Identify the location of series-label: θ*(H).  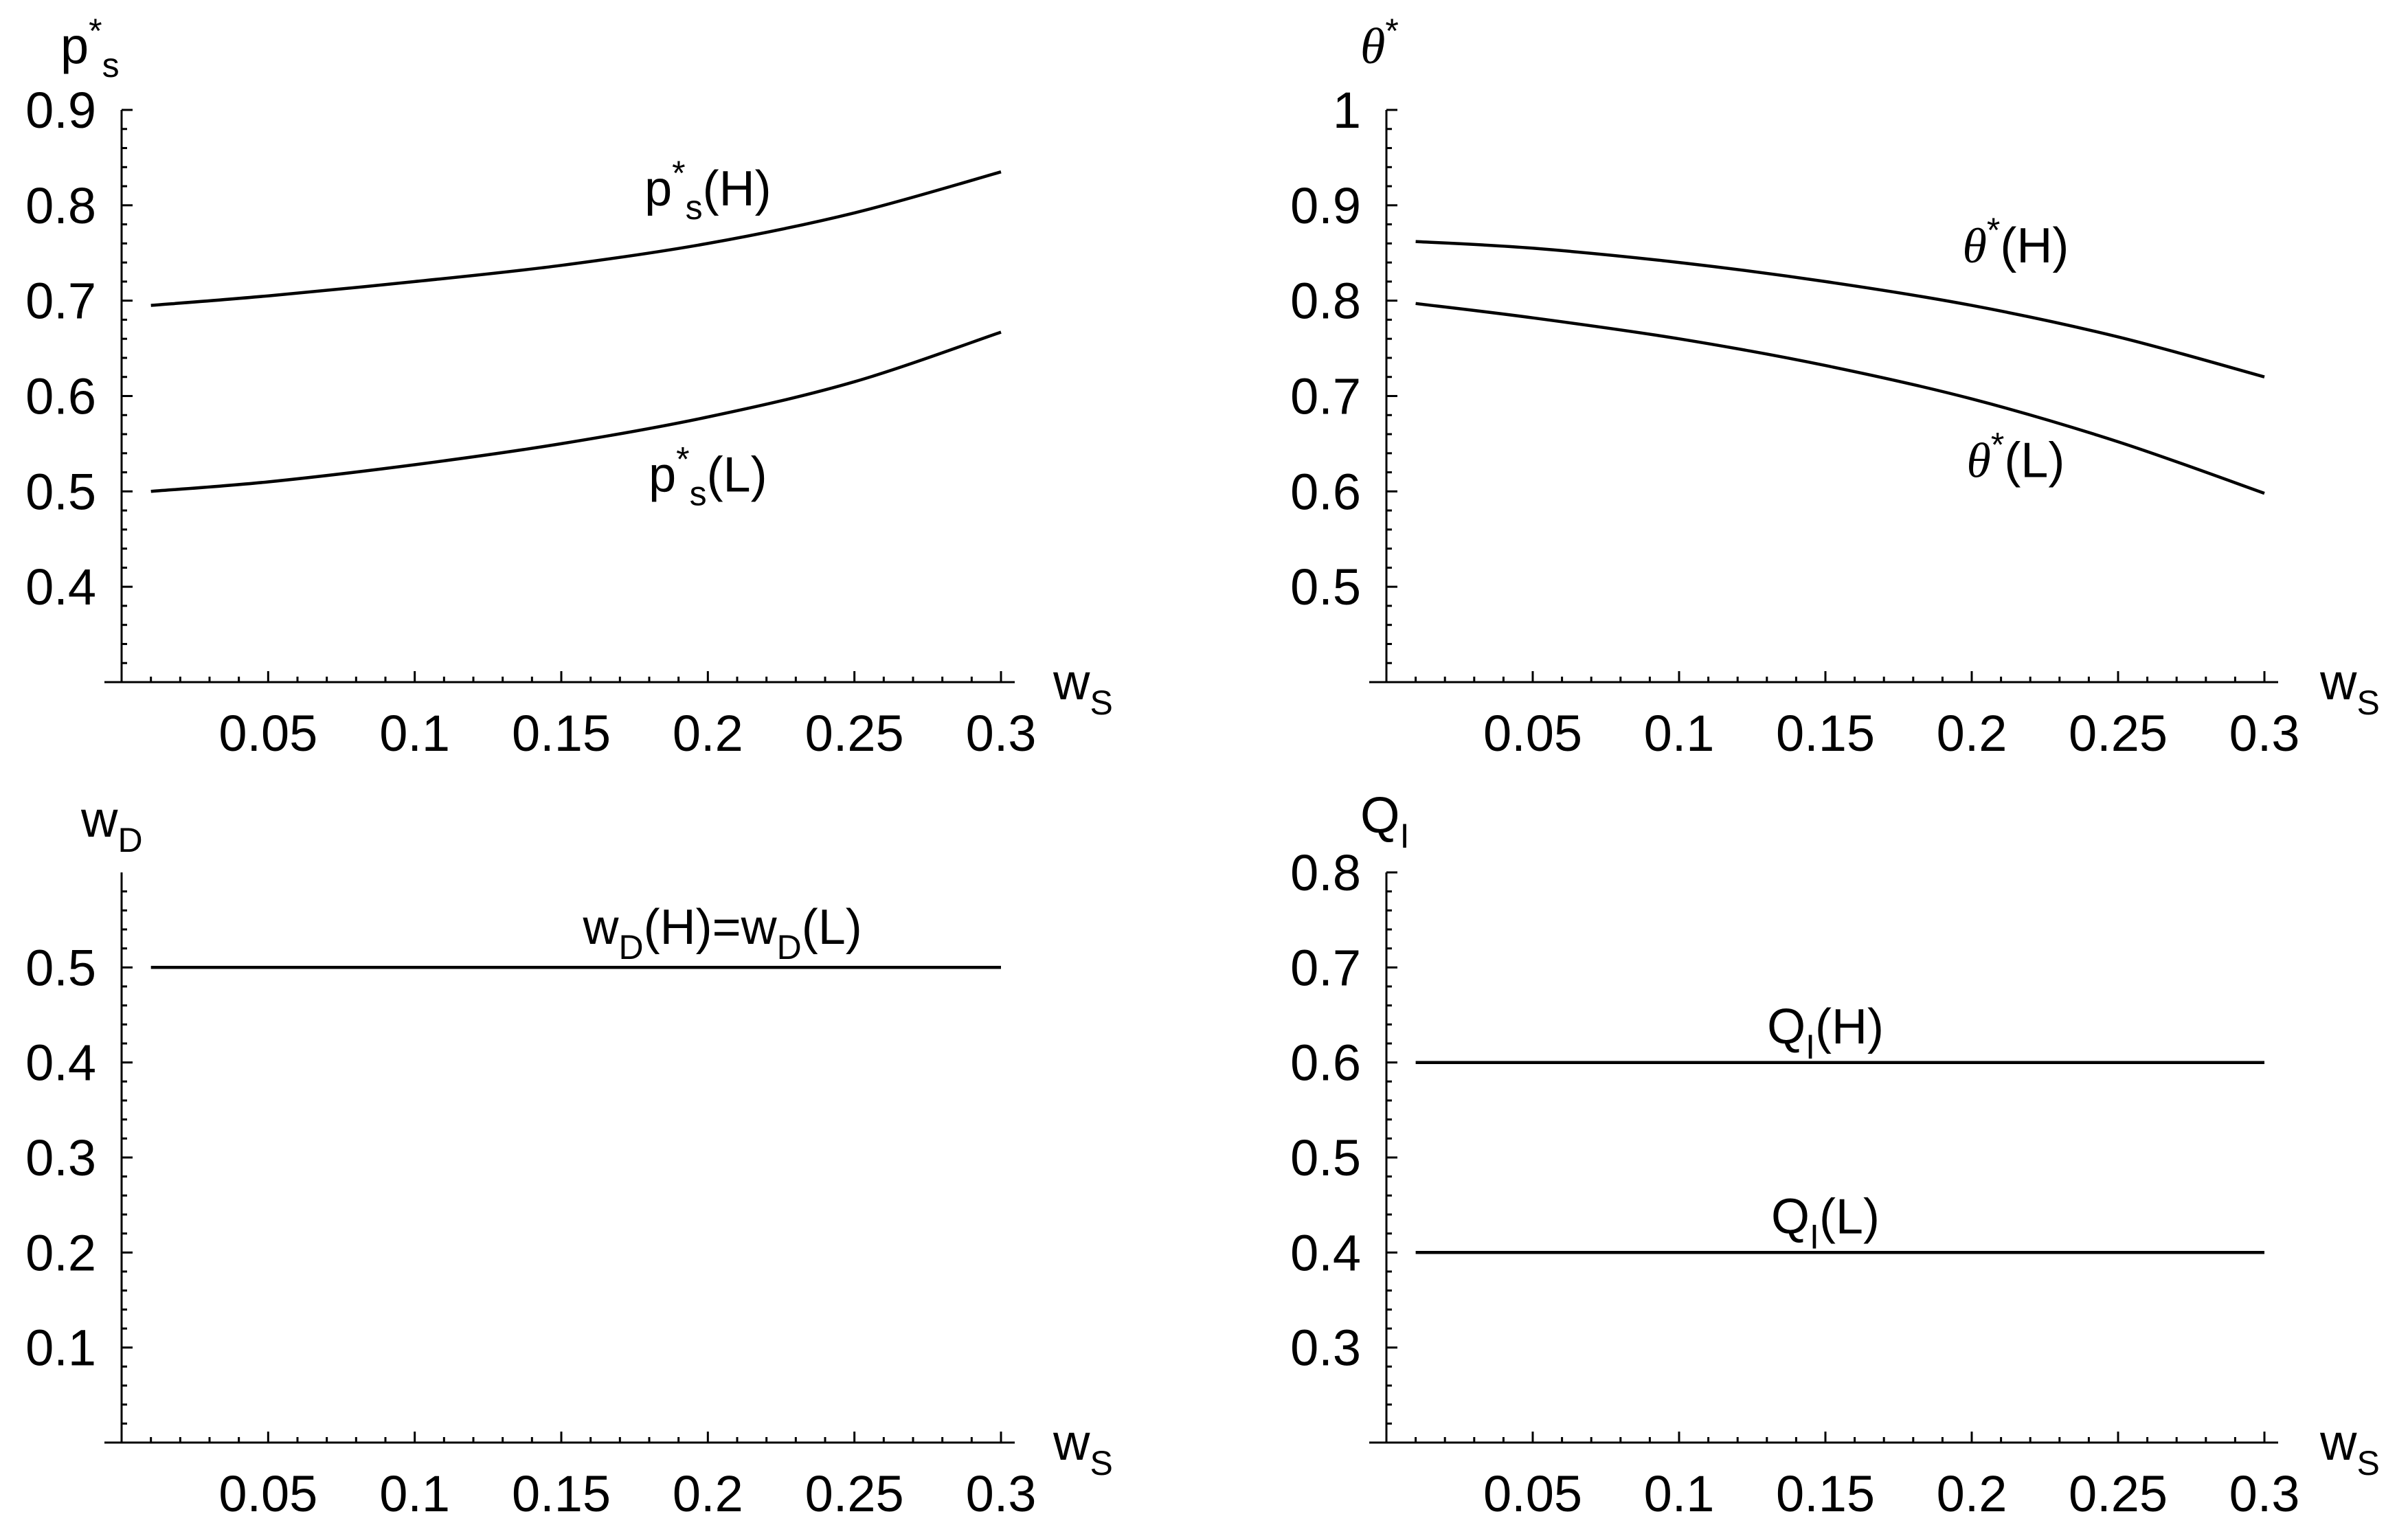
(2016, 242).